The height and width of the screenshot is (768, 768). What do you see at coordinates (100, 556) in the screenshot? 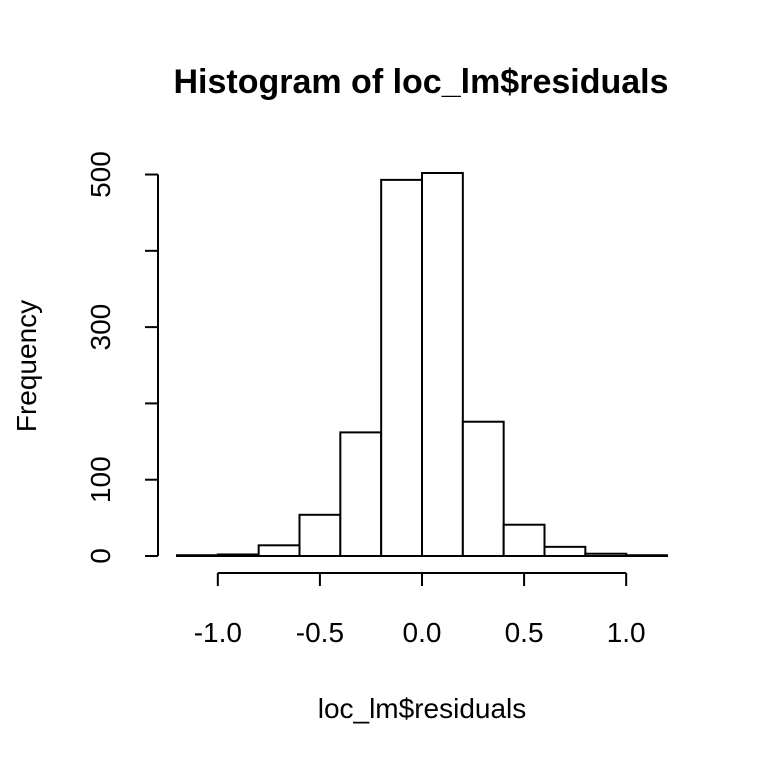
I see `y-tick-label: 0` at bounding box center [100, 556].